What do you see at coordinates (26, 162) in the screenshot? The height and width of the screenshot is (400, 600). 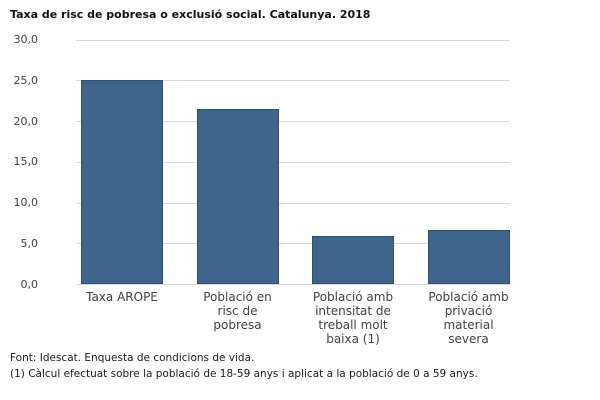 I see `y-axis-tick-label: 15,0` at bounding box center [26, 162].